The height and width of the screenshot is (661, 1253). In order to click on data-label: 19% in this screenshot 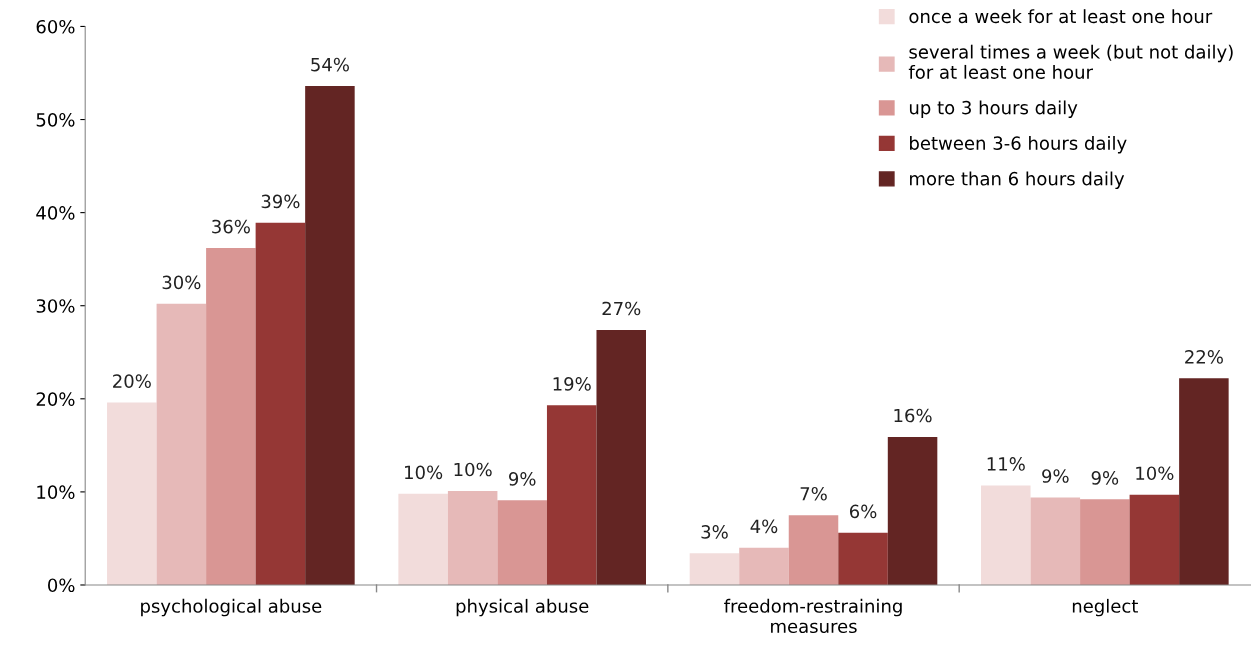, I will do `click(572, 384)`.